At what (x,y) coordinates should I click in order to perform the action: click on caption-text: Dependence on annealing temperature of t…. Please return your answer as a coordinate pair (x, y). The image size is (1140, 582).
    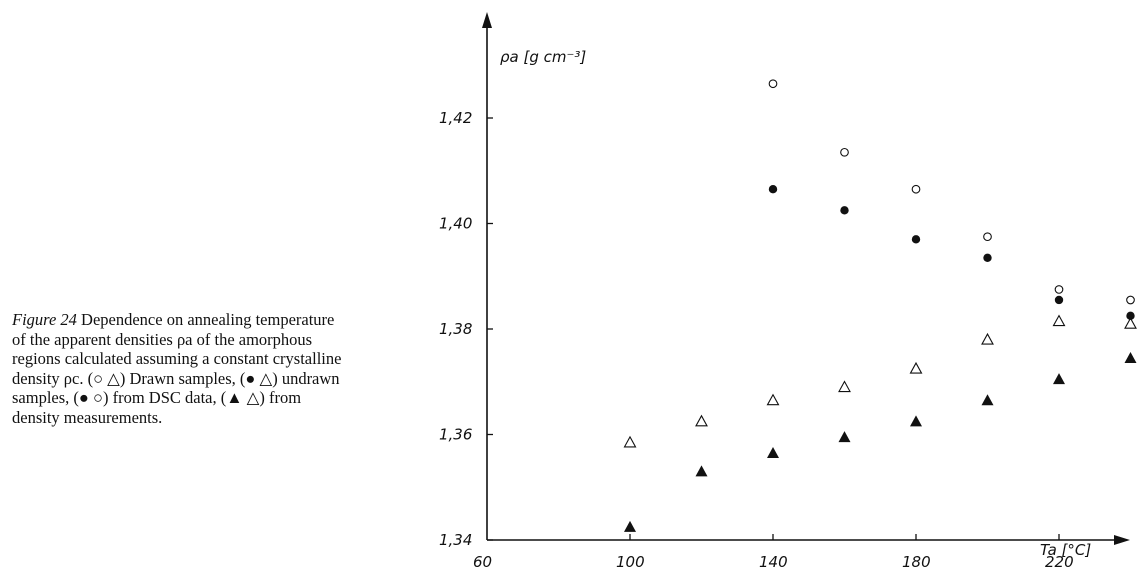
    Looking at the image, I should click on (177, 368).